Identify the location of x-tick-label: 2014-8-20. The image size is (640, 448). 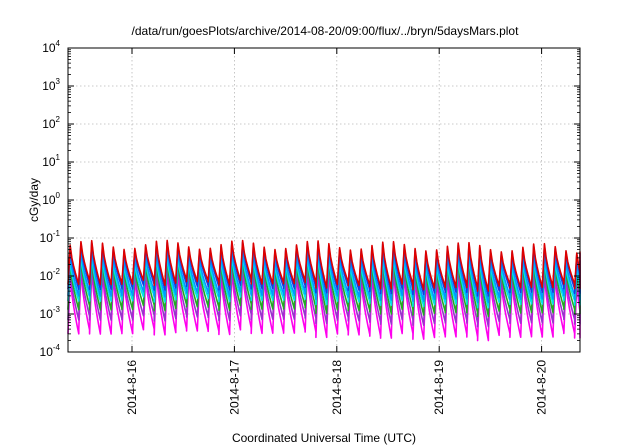
(542, 387).